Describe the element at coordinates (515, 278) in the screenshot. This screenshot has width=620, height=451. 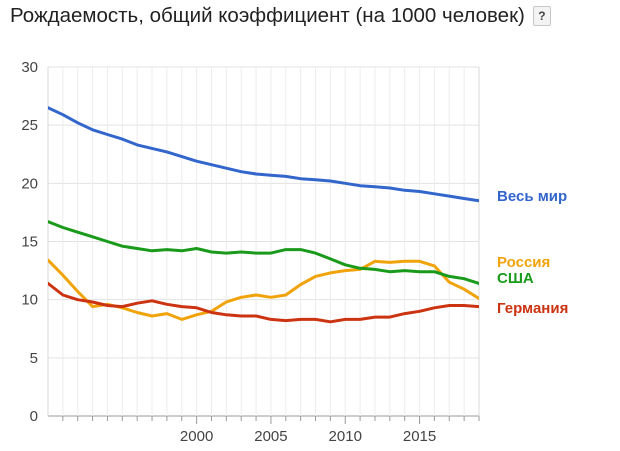
I see `series-label-2: США` at that location.